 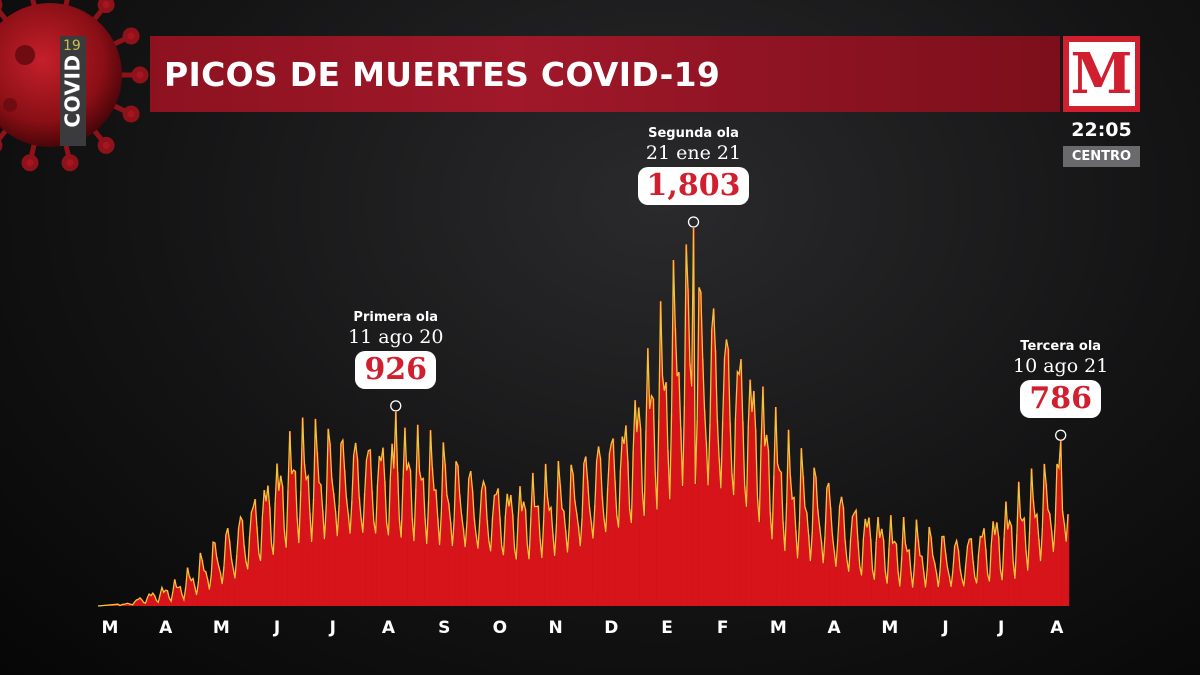 What do you see at coordinates (73, 91) in the screenshot?
I see `covid-tag: 19 COVID` at bounding box center [73, 91].